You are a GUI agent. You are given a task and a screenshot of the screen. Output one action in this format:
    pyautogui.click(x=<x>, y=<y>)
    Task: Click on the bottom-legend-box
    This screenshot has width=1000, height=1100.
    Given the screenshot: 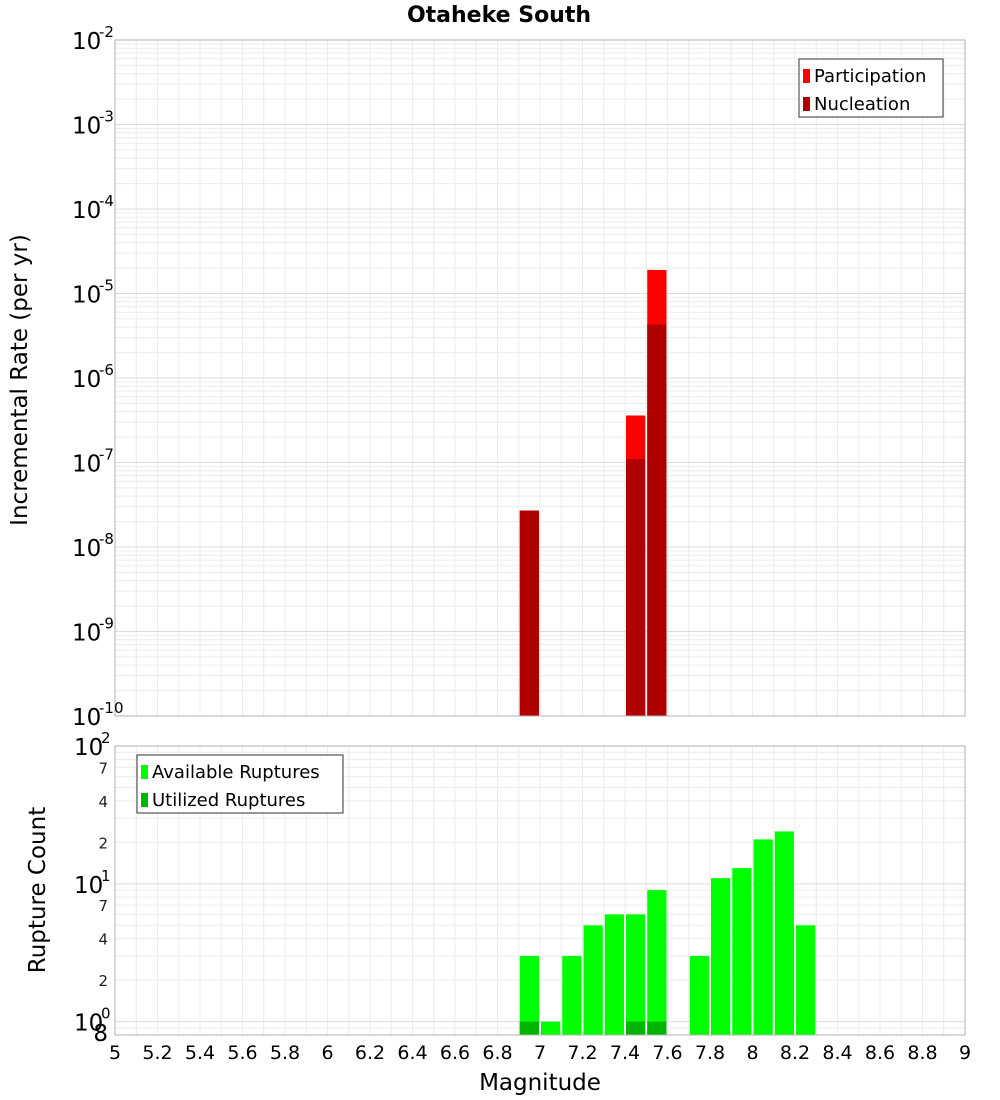 What is the action you would take?
    pyautogui.click(x=240, y=784)
    